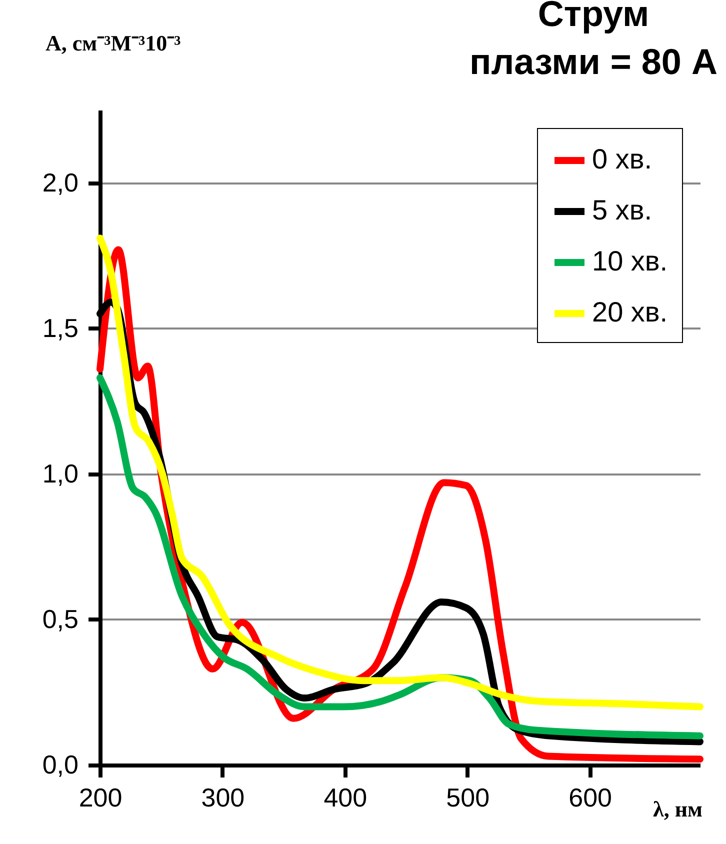  I want to click on x-tick-label: 300, so click(223, 797).